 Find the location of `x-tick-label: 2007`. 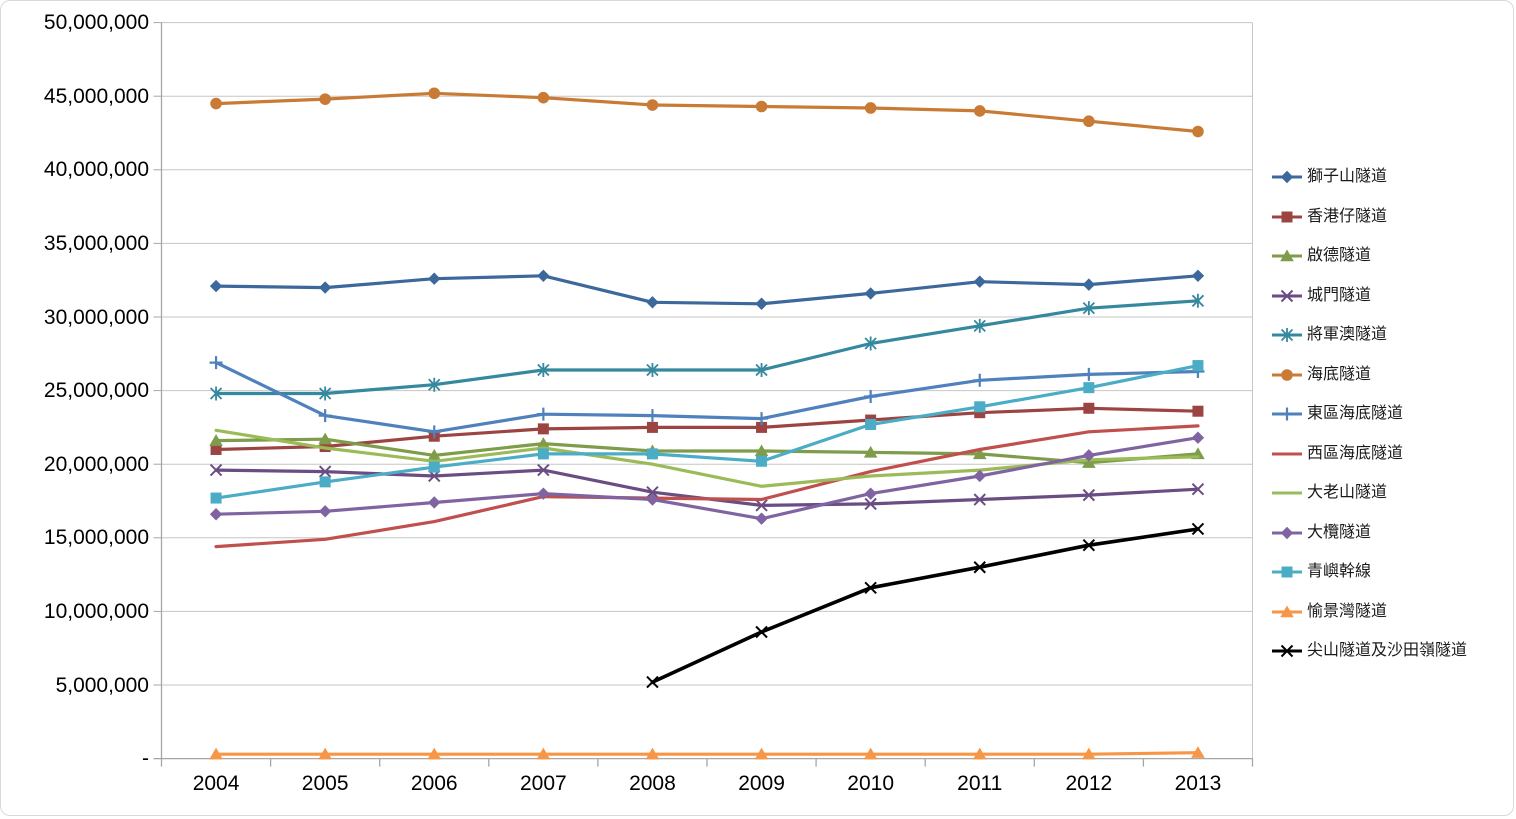

x-tick-label: 2007 is located at coordinates (543, 783).